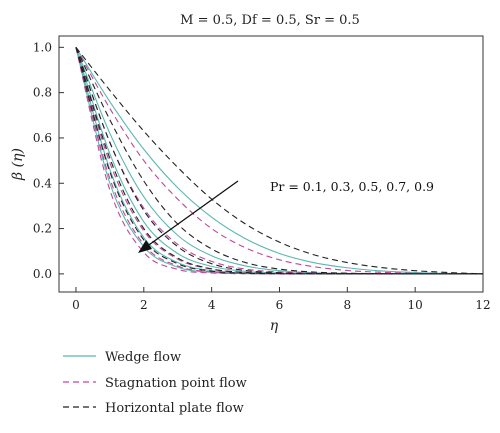  What do you see at coordinates (18, 164) in the screenshot?
I see `y-axis-title: β (η)` at bounding box center [18, 164].